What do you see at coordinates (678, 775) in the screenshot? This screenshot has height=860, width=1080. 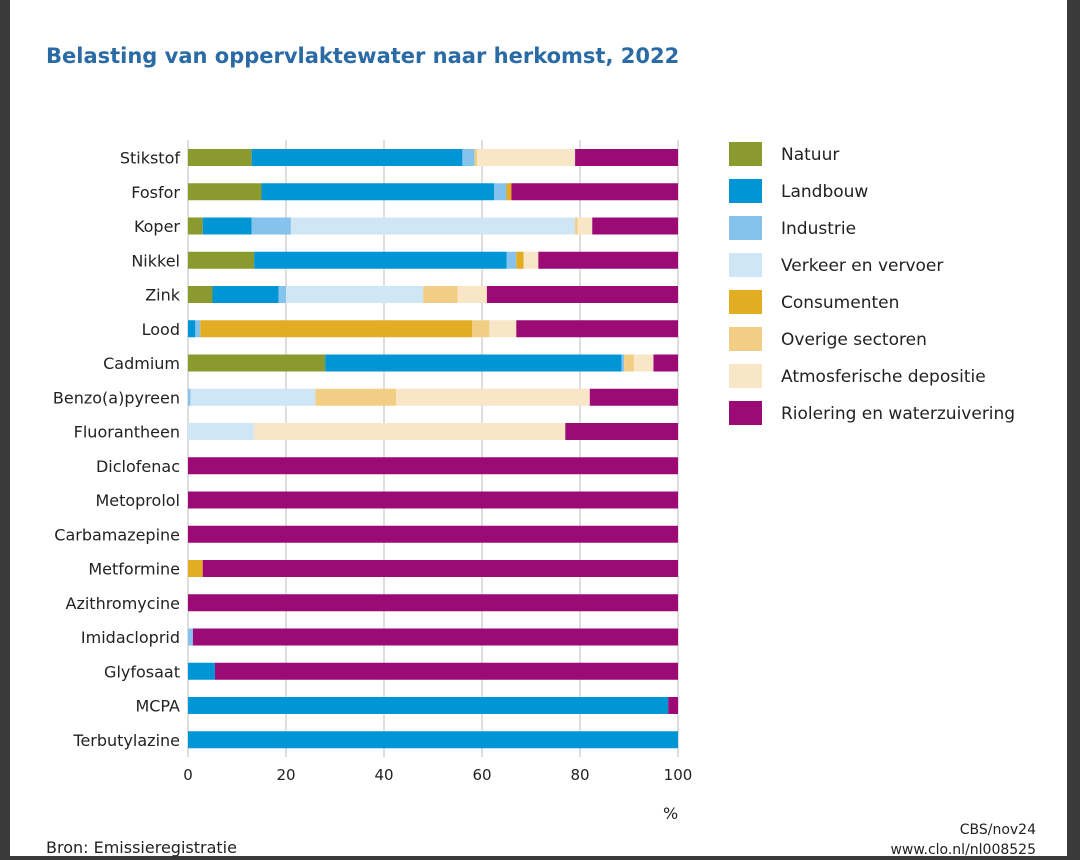 I see `x-tick-label: 100` at bounding box center [678, 775].